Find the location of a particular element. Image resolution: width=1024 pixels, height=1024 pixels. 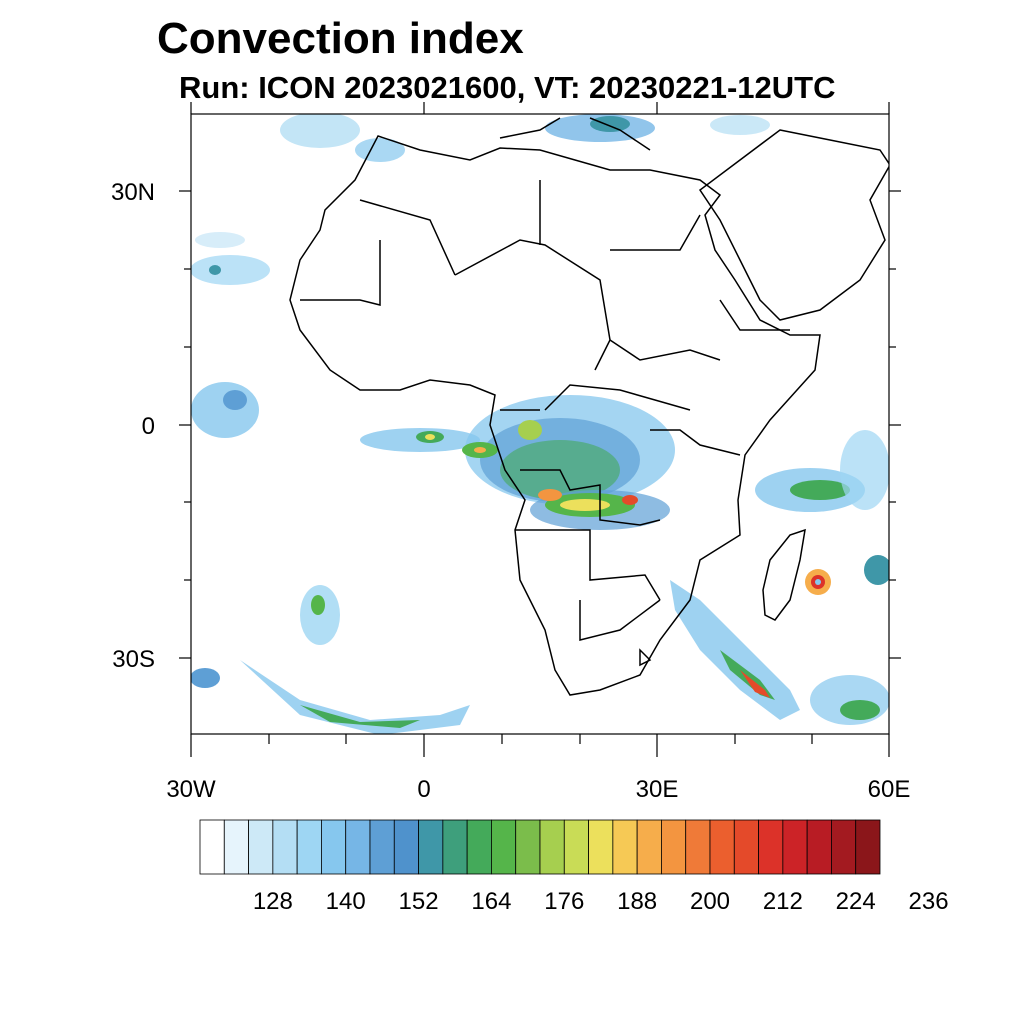

colorbar-tick-label: 200 is located at coordinates (710, 901).